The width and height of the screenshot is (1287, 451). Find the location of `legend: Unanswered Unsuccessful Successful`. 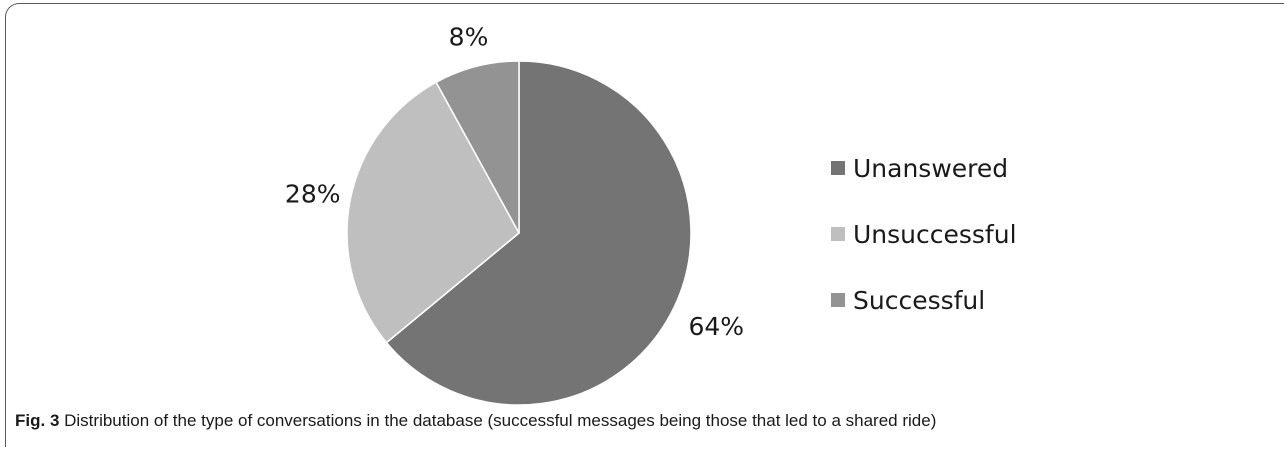

legend: Unanswered Unsuccessful Successful is located at coordinates (924, 234).